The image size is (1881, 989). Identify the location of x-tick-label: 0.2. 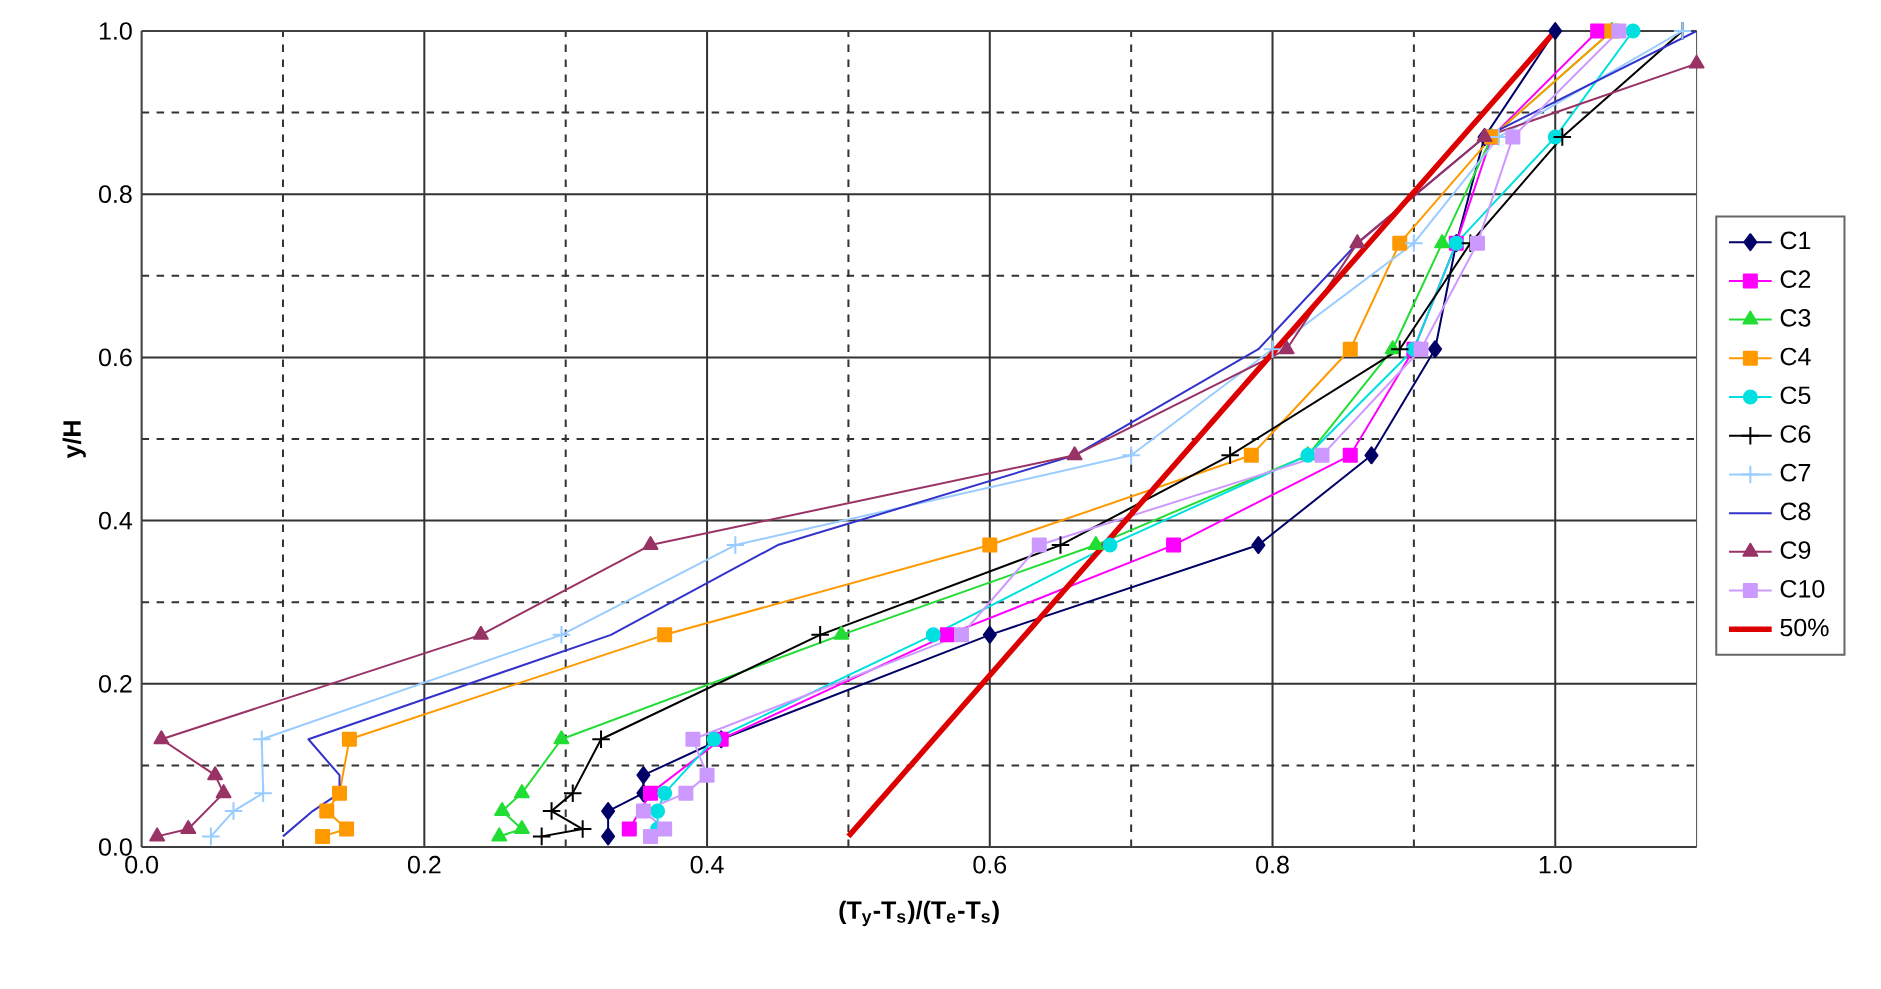
(424, 864).